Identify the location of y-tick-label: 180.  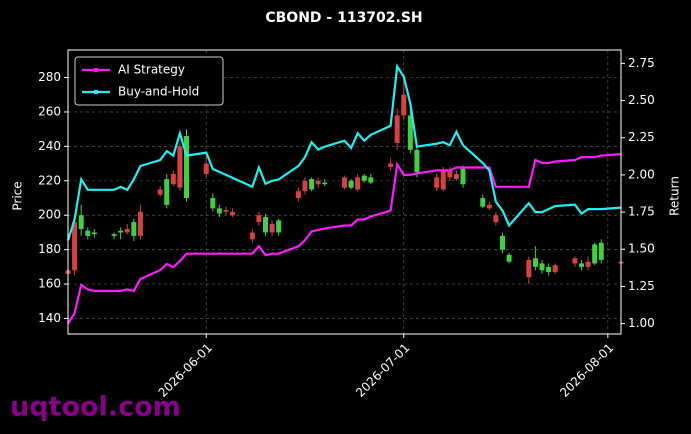
(49, 249).